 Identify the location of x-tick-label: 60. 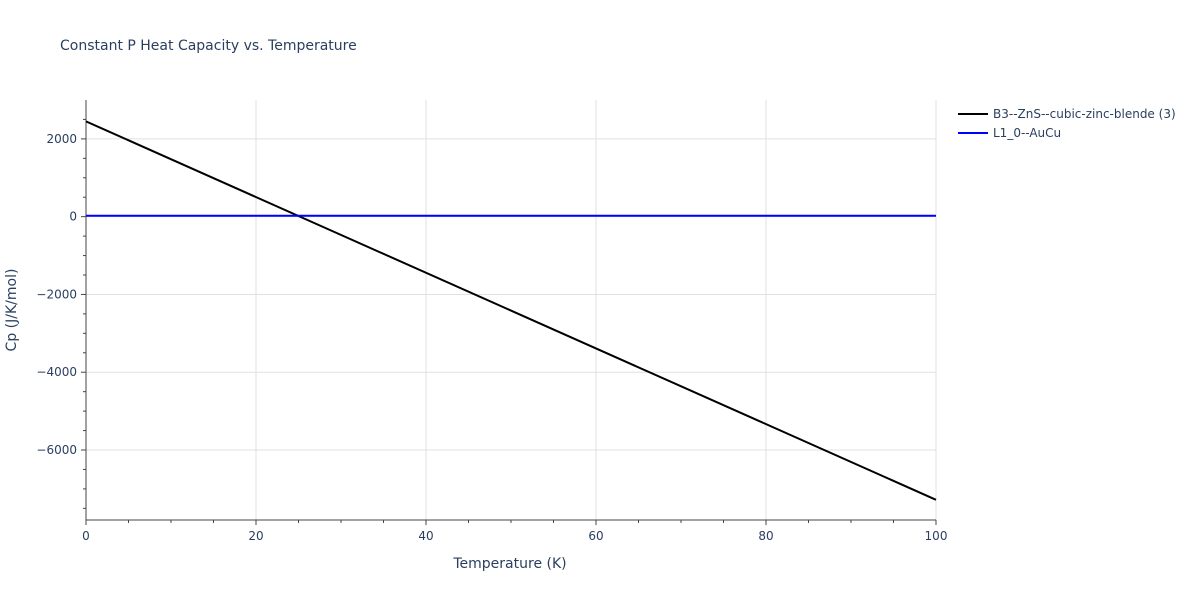
(595, 536).